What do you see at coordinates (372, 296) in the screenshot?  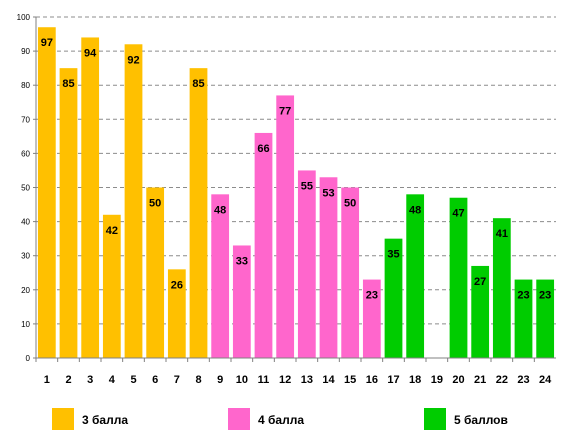 I see `data-label-16: 23` at bounding box center [372, 296].